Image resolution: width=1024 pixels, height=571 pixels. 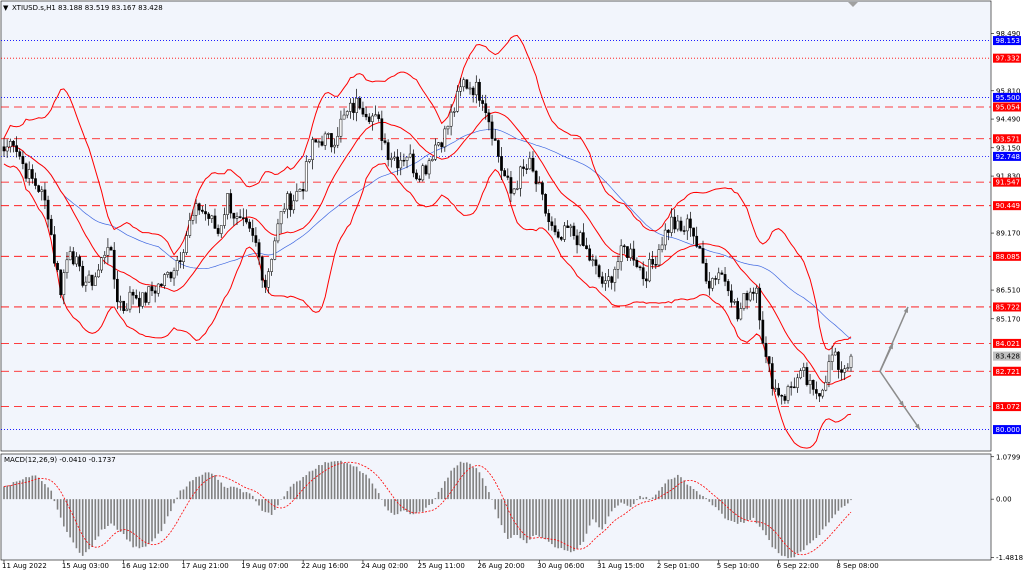 I want to click on symbol-dropdown-icon: ▼, so click(x=6, y=8).